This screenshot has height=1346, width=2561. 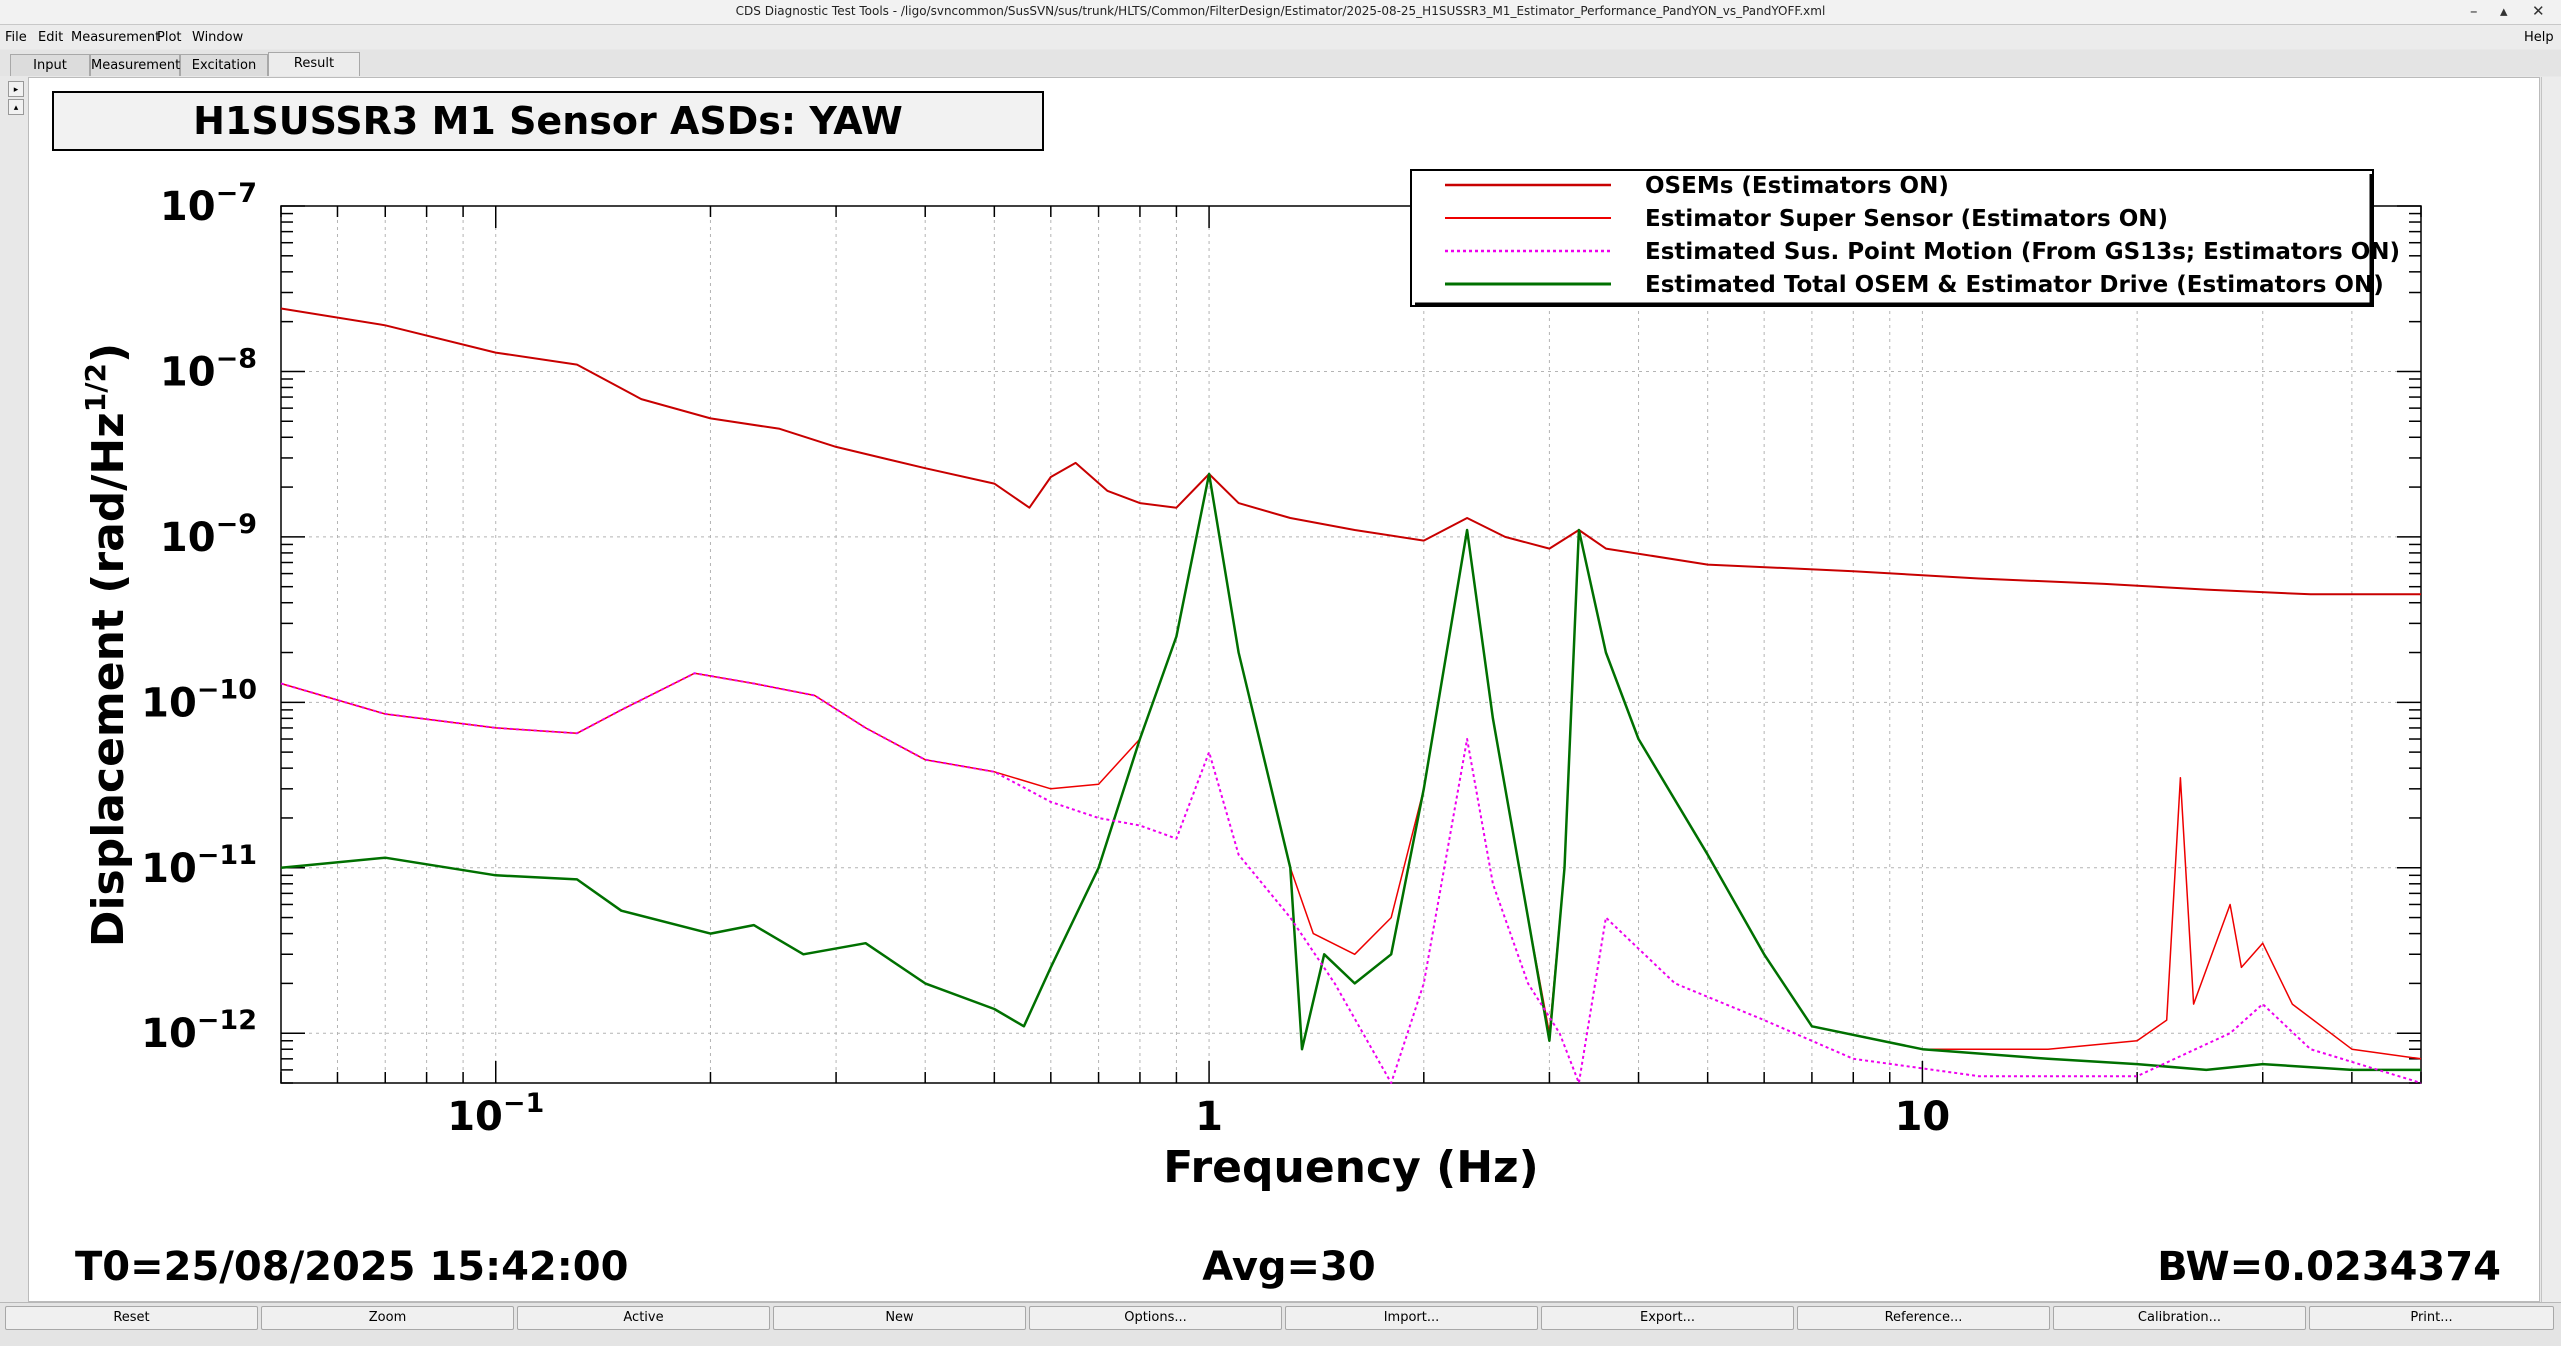 I want to click on x-tick-label: 10, so click(x=1923, y=1117).